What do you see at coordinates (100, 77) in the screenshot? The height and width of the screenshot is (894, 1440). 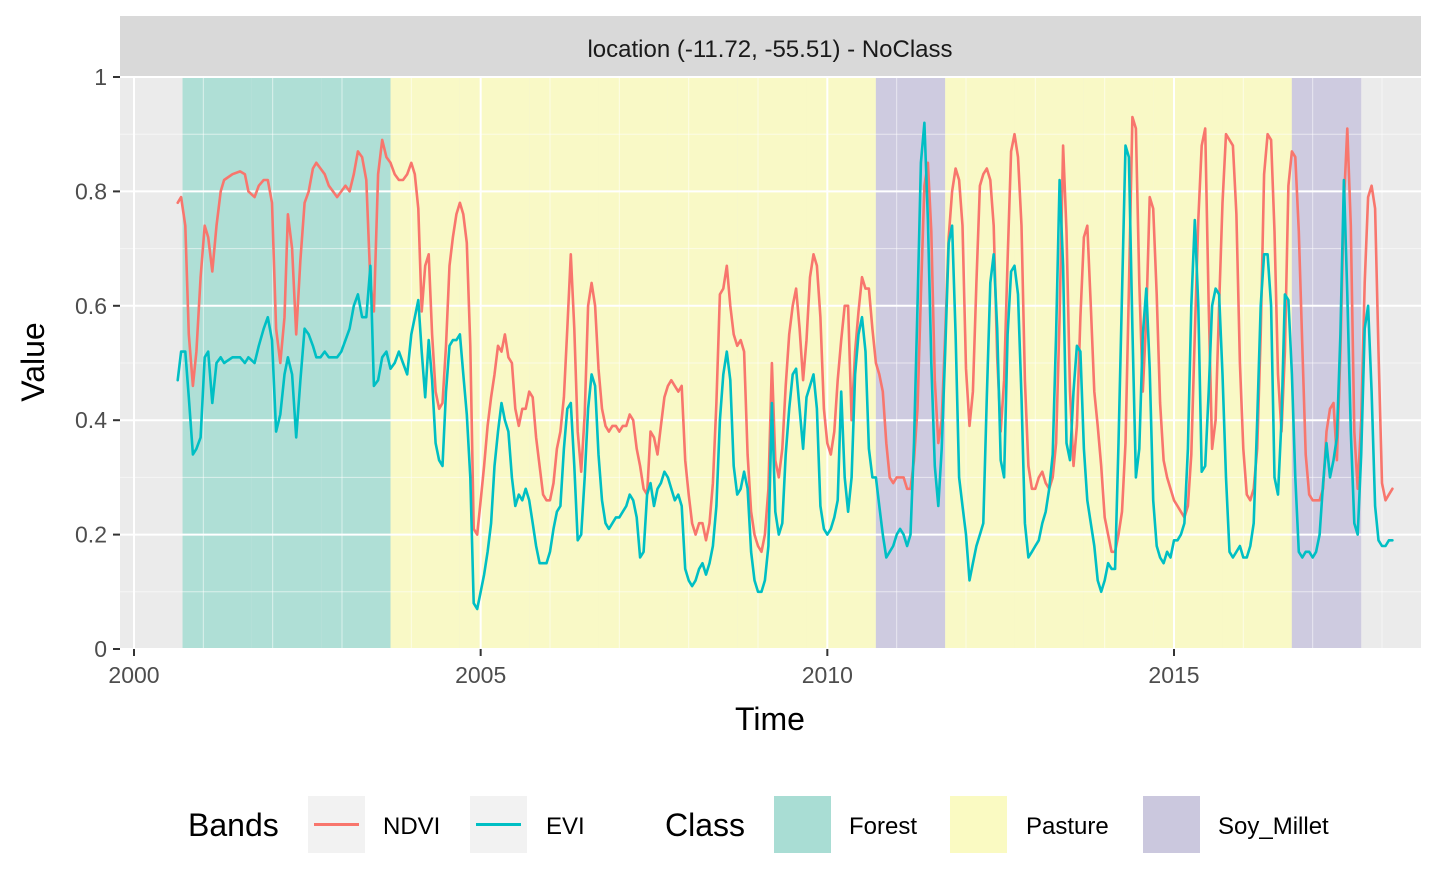 I see `y-tick-label: 1` at bounding box center [100, 77].